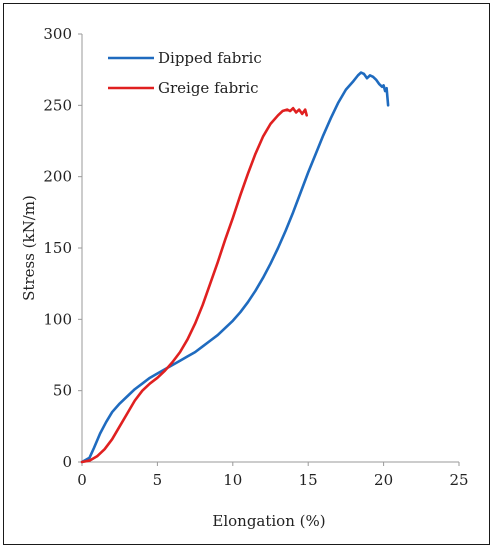  Describe the element at coordinates (208, 88) in the screenshot. I see `legend-label-greige-fabric: Greige fabric` at that location.